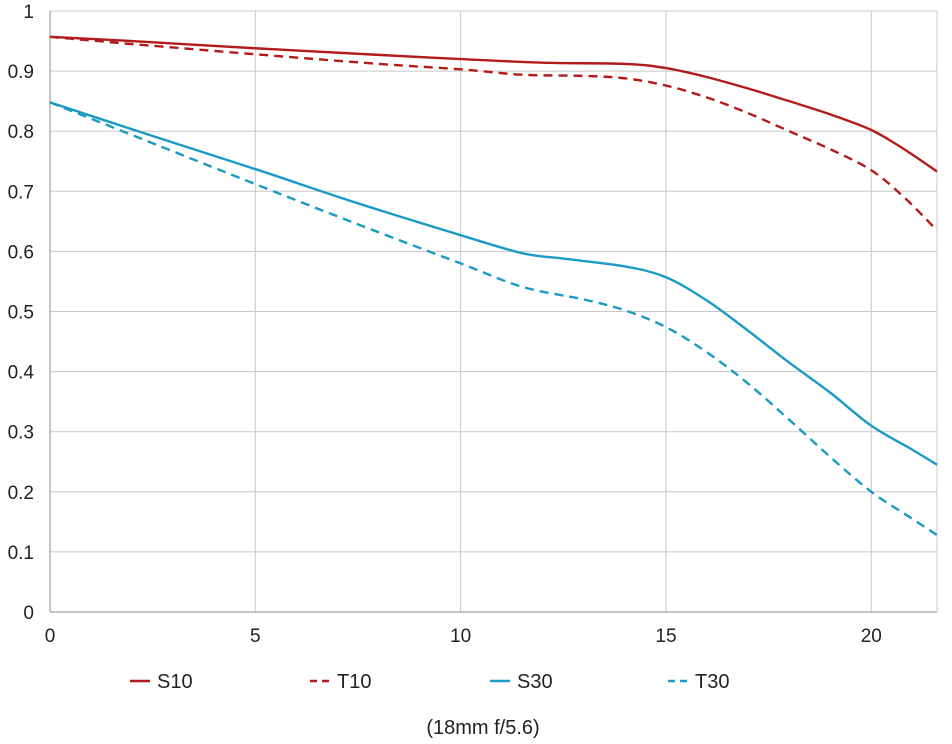  What do you see at coordinates (21, 72) in the screenshot?
I see `y-tick-label: 0.9` at bounding box center [21, 72].